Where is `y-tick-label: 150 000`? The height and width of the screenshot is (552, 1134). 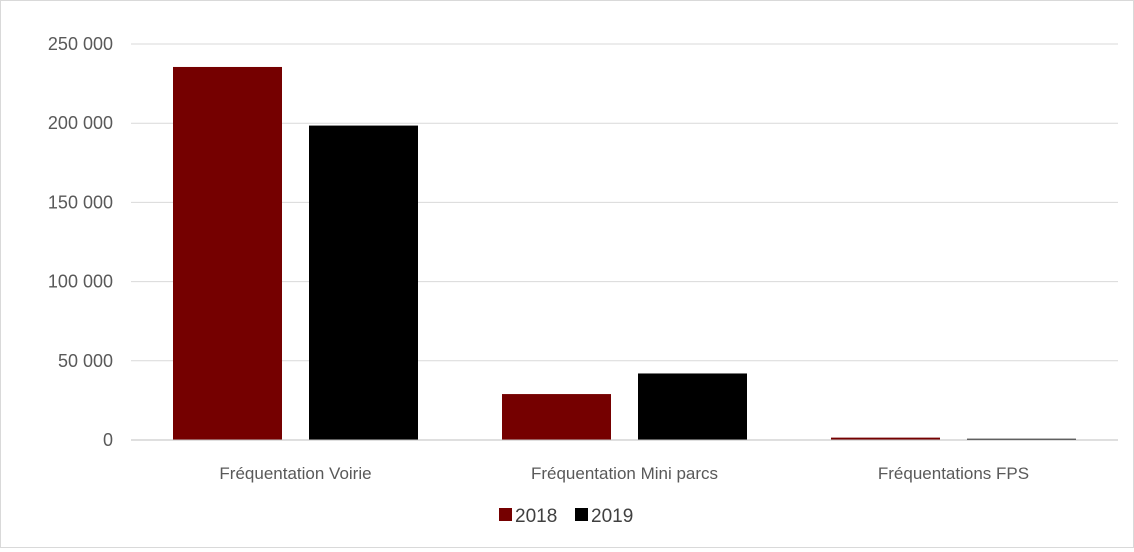 y-tick-label: 150 000 is located at coordinates (80, 202).